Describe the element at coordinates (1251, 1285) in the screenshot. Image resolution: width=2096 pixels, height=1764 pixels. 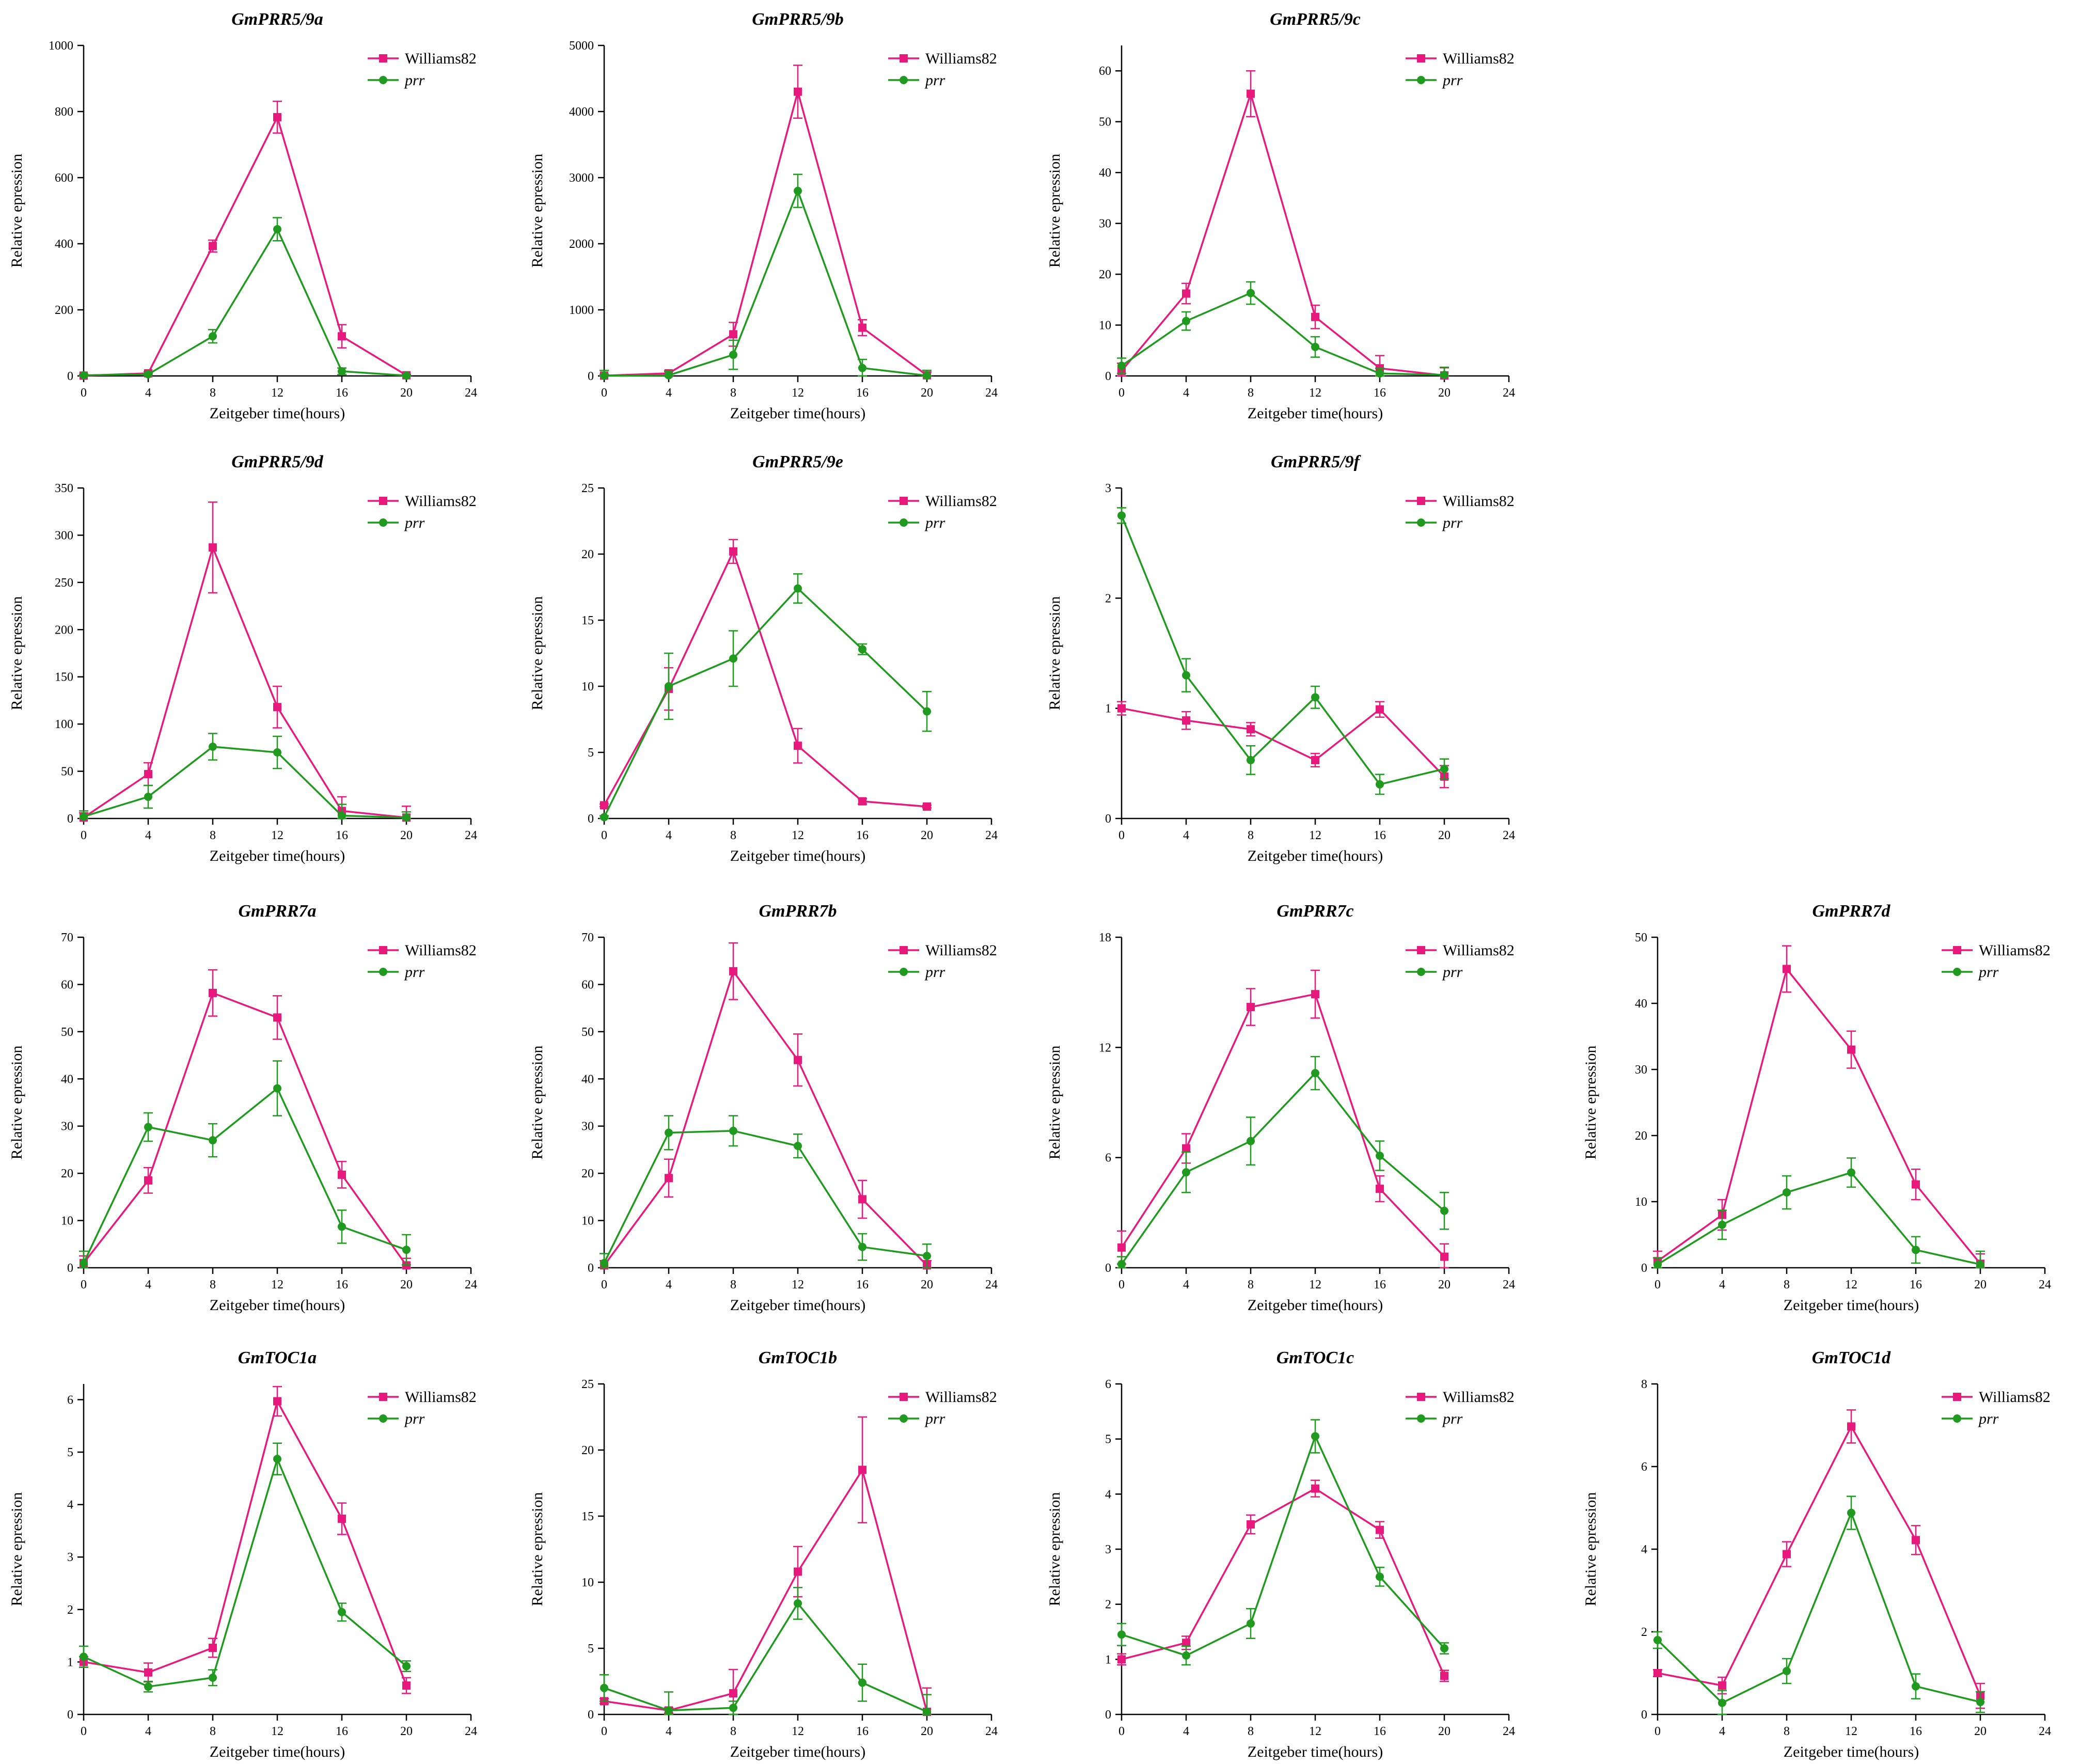
I see `chart-9-xtick-label: 8` at that location.